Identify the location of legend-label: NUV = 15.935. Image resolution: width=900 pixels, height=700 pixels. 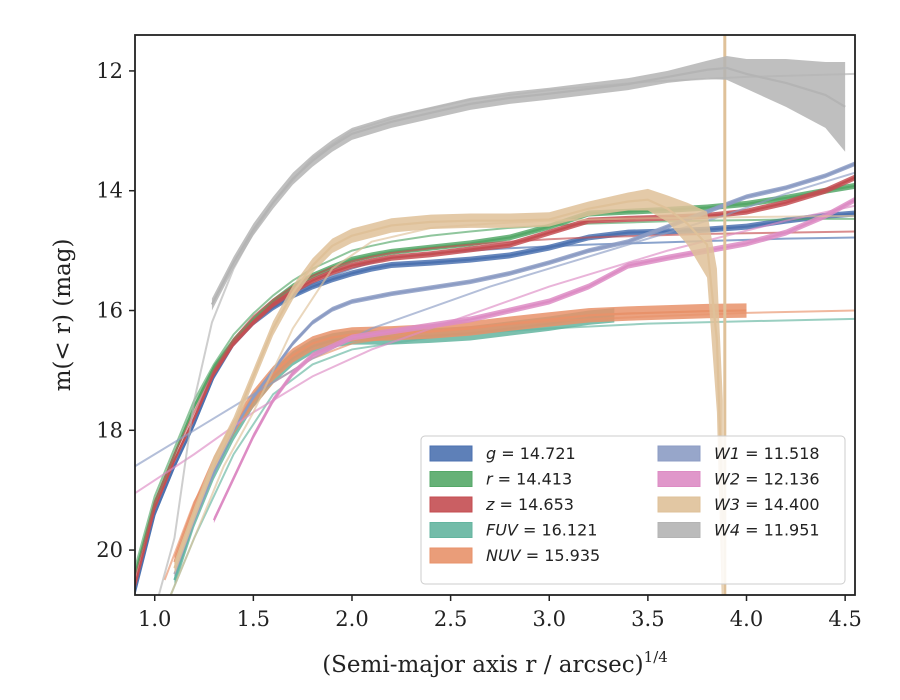
(543, 555).